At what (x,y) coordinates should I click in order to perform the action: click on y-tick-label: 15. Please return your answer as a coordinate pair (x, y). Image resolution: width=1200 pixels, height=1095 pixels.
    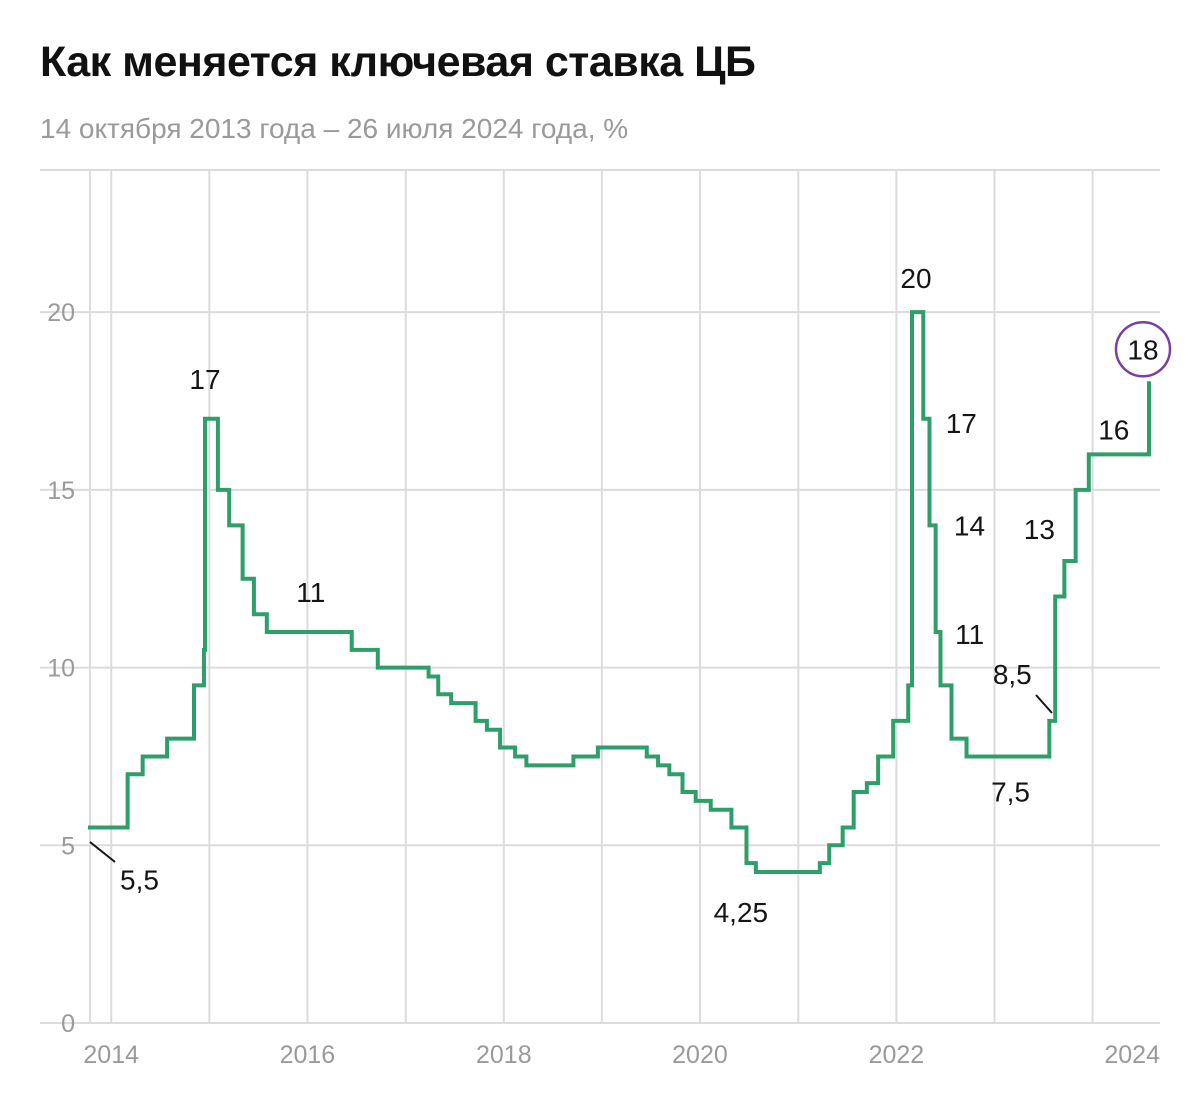
    Looking at the image, I should click on (61, 491).